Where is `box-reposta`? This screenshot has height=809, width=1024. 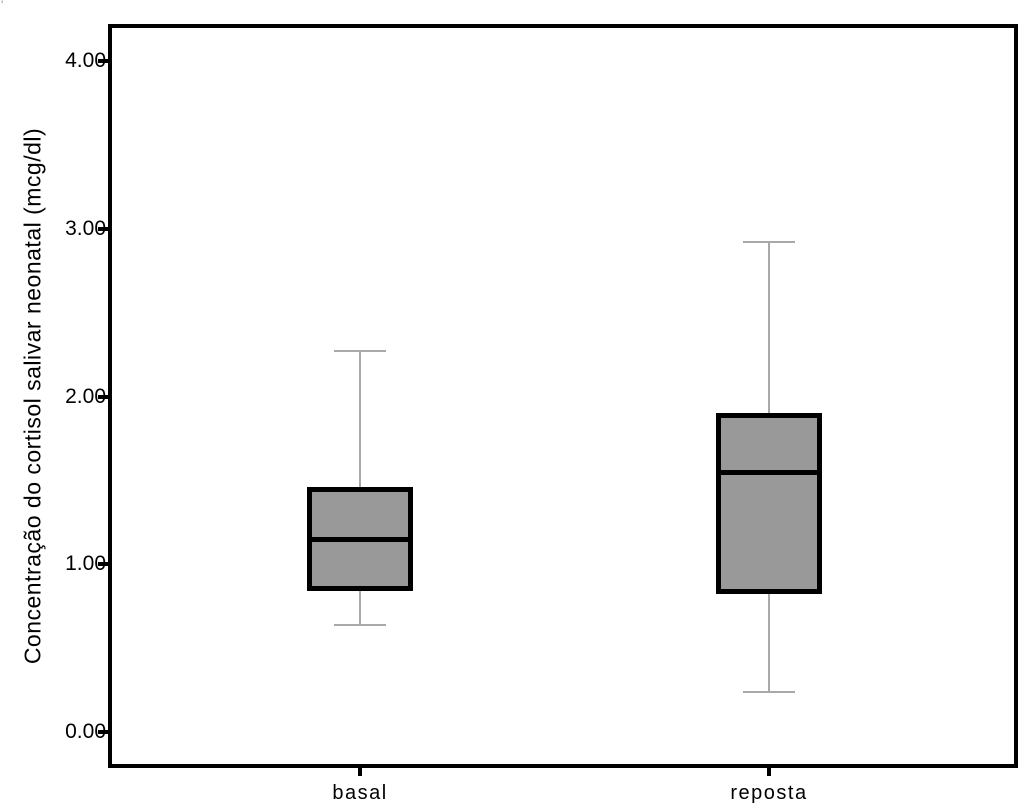
box-reposta is located at coordinates (769, 504).